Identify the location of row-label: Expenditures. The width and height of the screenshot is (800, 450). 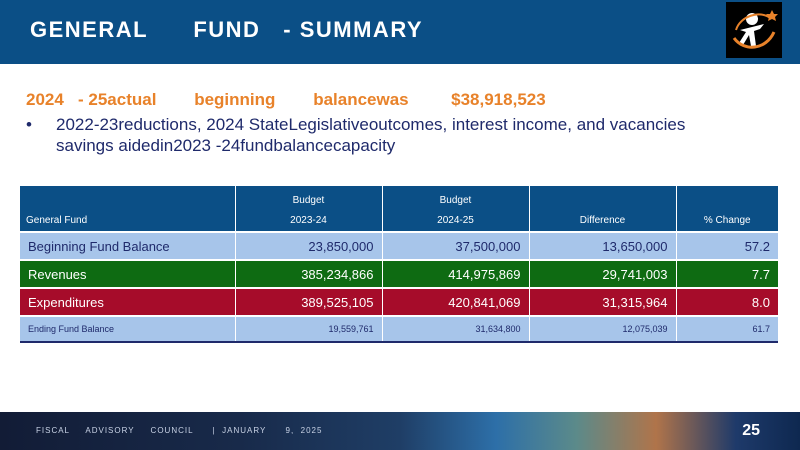
(128, 301).